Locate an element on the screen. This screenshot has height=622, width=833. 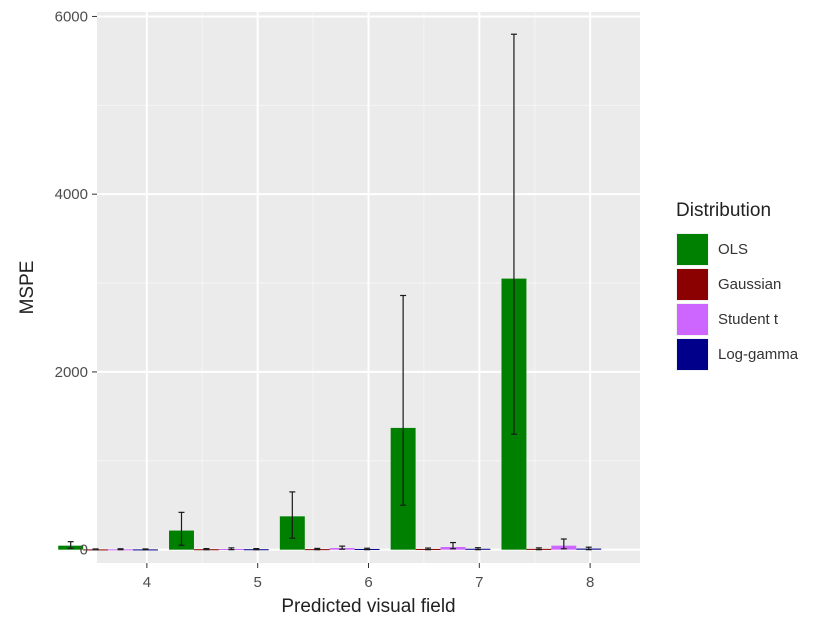
x-axis-label: Predicted visual field is located at coordinates (368, 606).